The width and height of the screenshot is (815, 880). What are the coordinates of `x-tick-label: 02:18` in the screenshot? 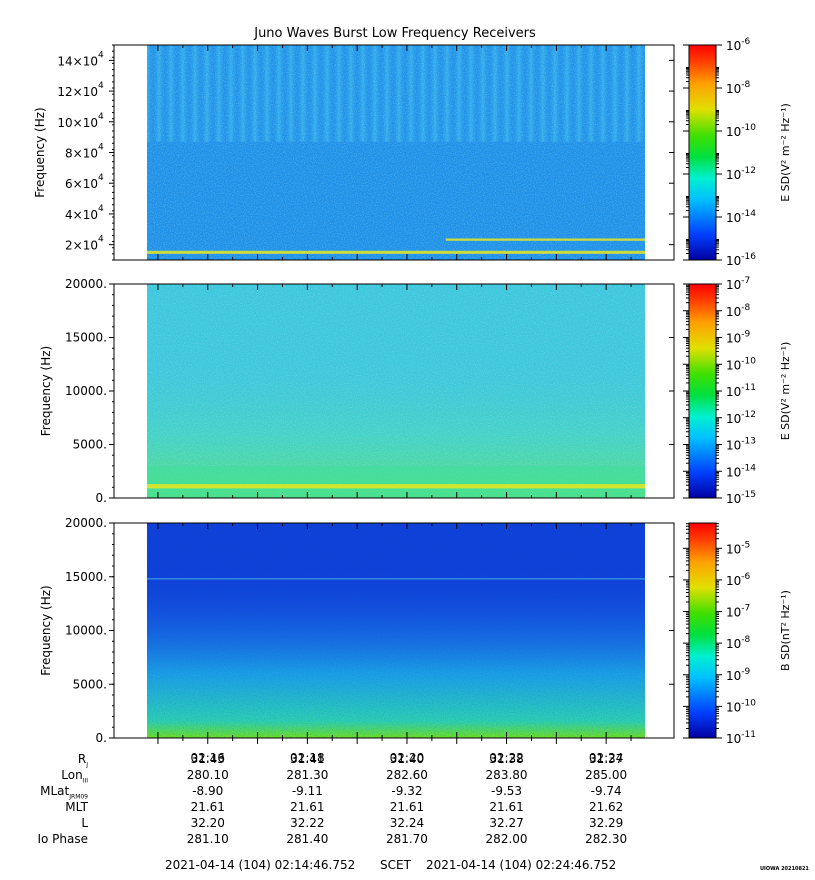 It's located at (307, 758).